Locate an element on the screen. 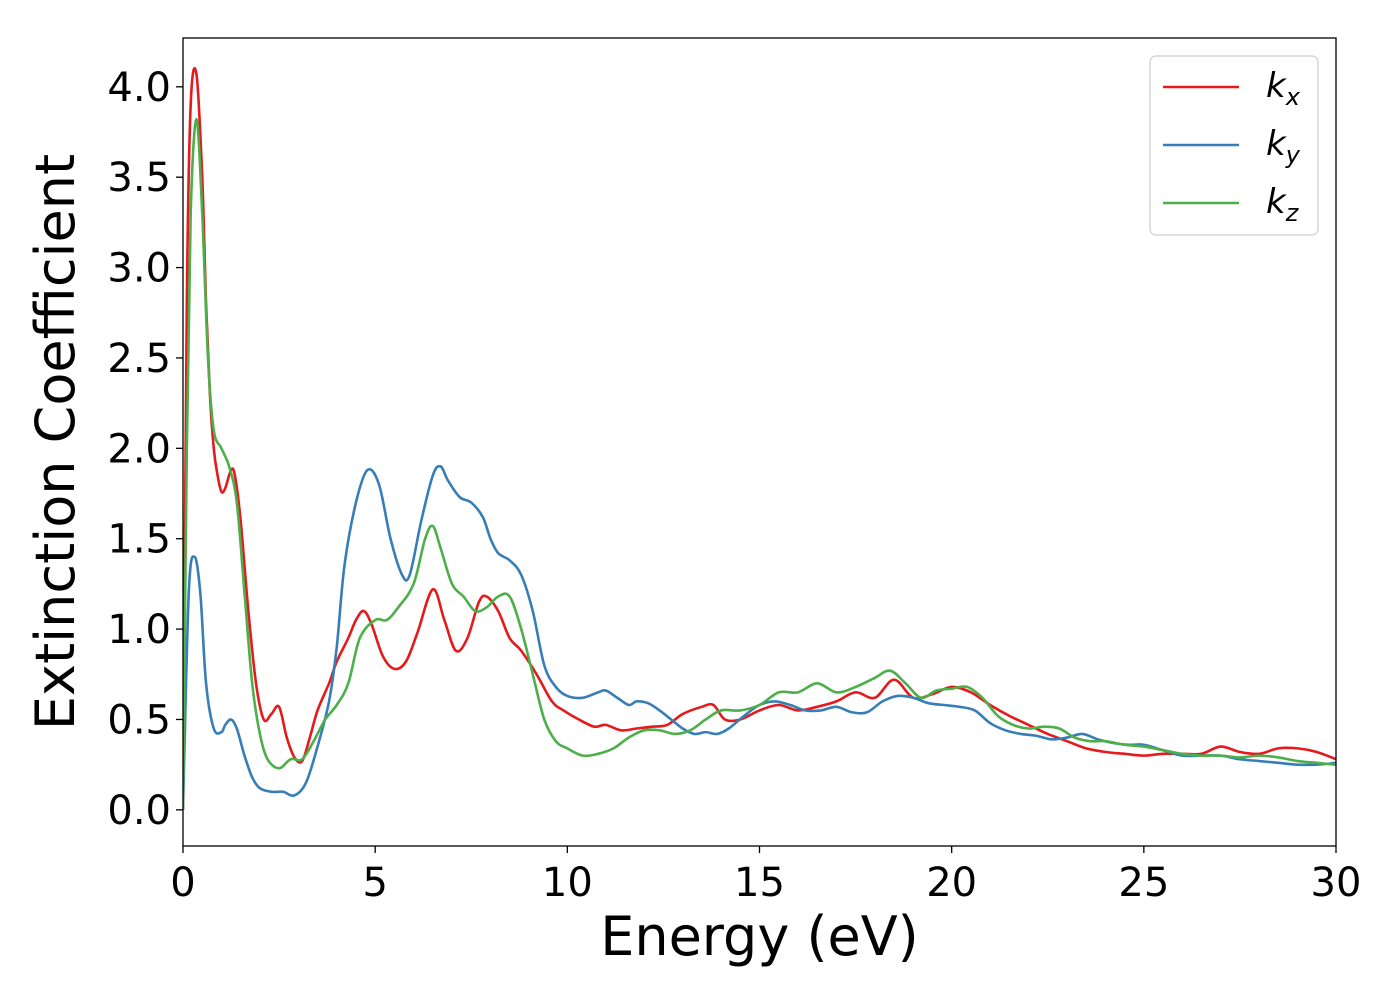 The image size is (1400, 1000). y-tick-label: 3.0 is located at coordinates (139, 269).